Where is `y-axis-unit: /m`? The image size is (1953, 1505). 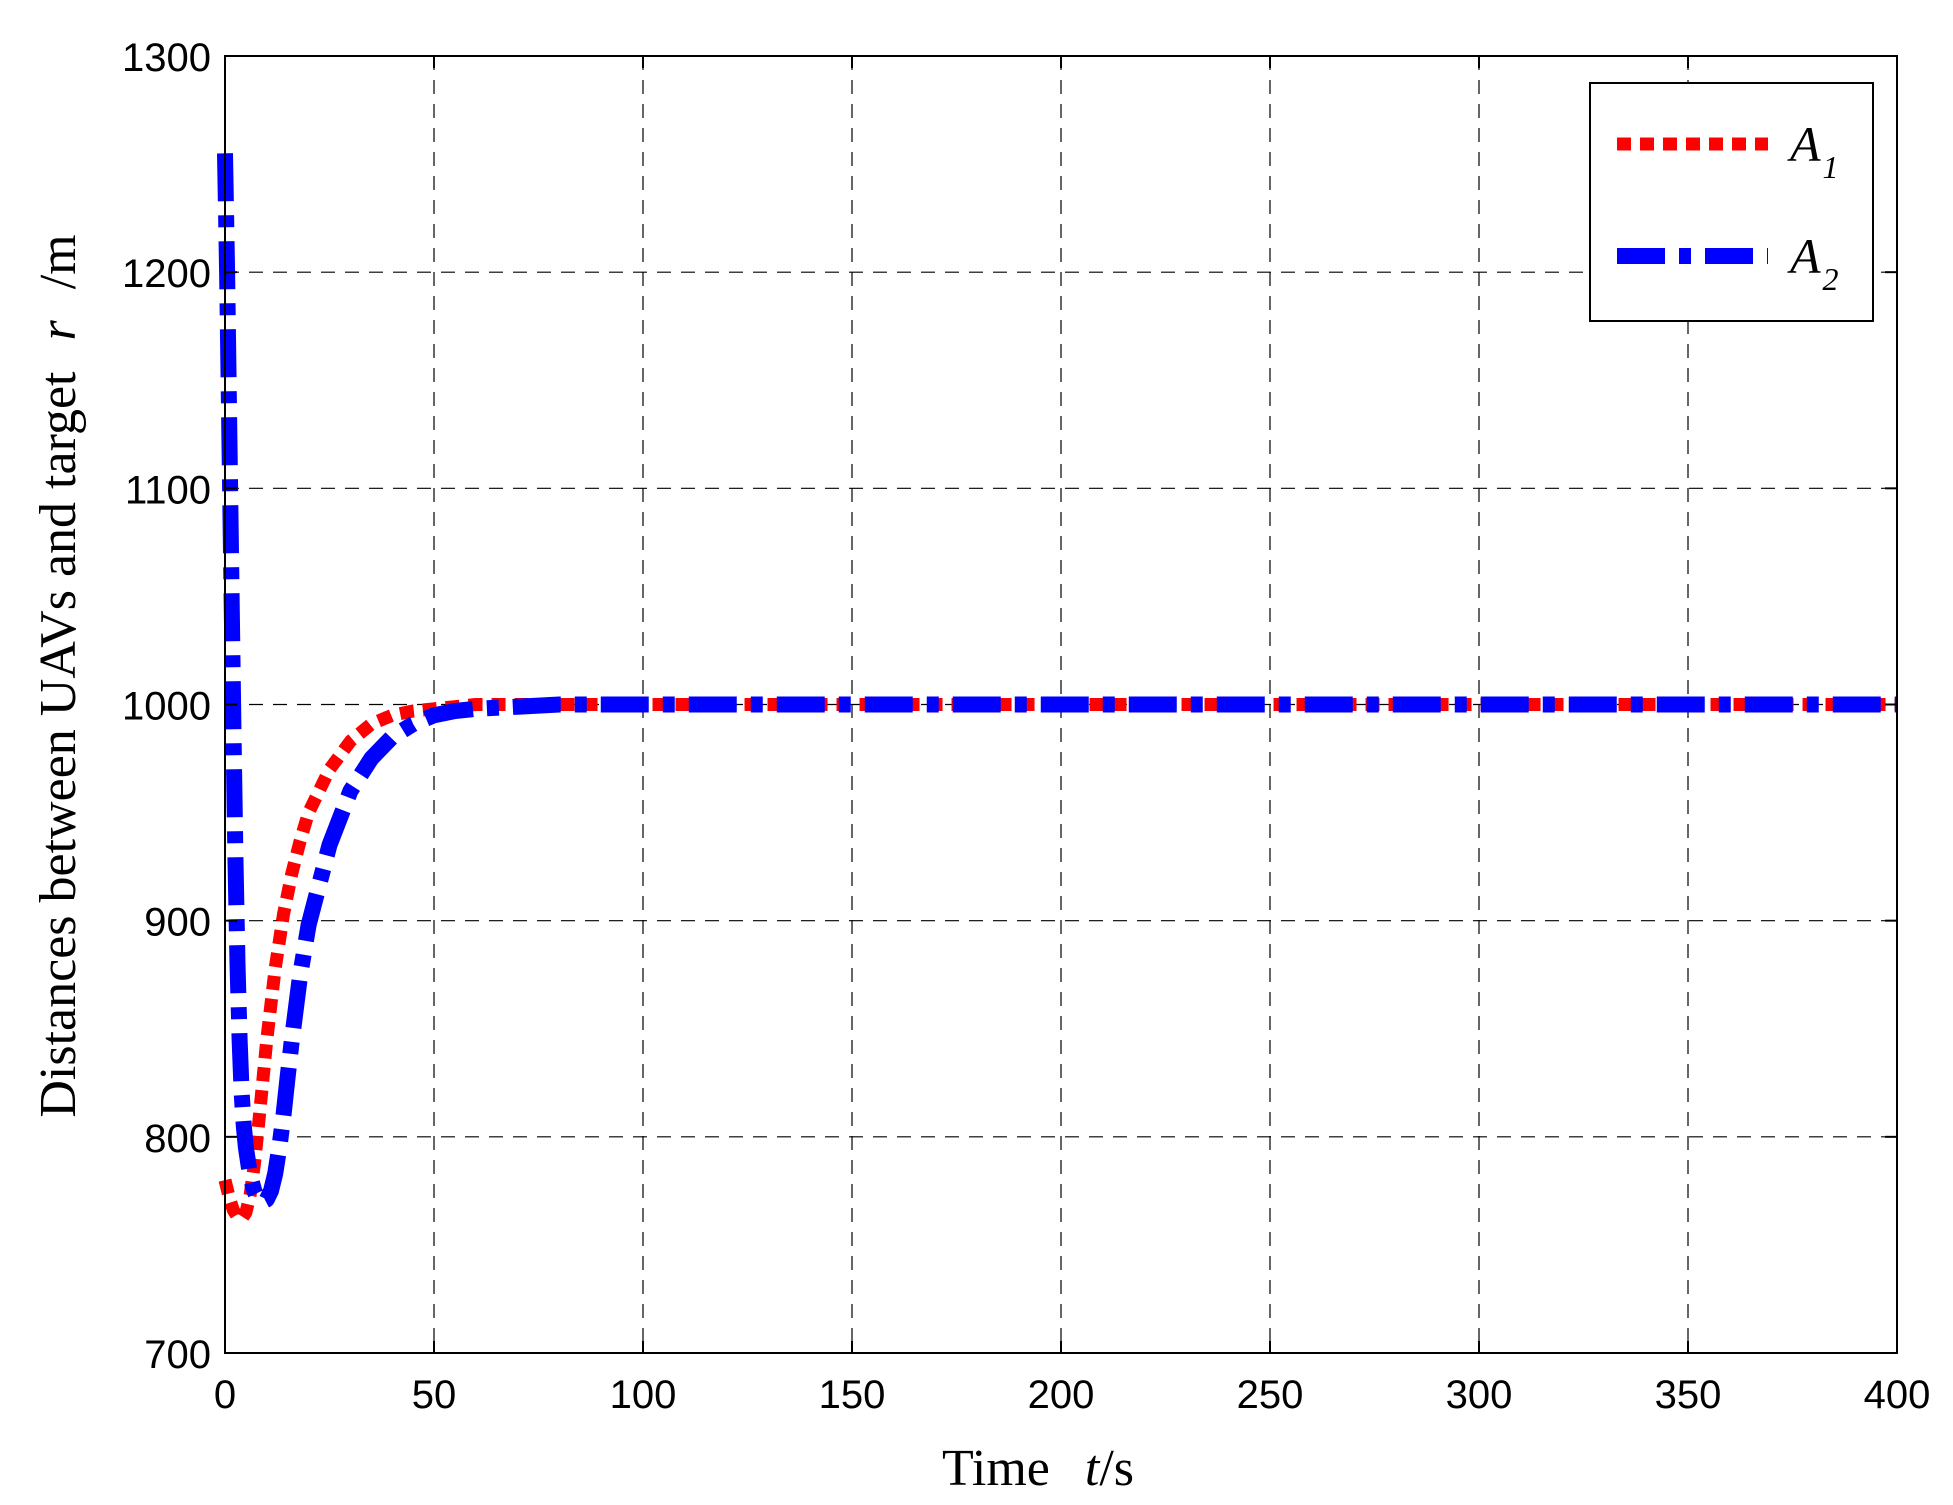 y-axis-unit: /m is located at coordinates (58, 261).